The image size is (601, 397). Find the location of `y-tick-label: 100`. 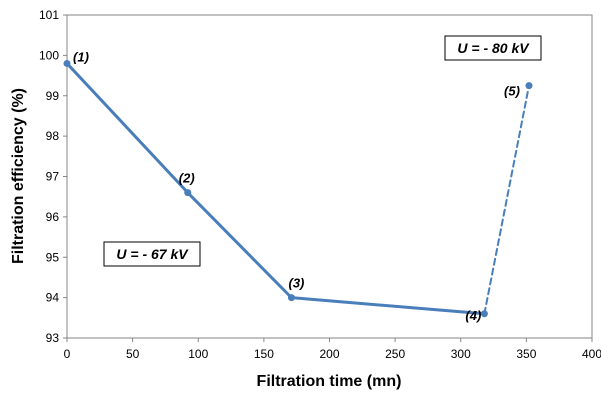

y-tick-label: 100 is located at coordinates (49, 55).